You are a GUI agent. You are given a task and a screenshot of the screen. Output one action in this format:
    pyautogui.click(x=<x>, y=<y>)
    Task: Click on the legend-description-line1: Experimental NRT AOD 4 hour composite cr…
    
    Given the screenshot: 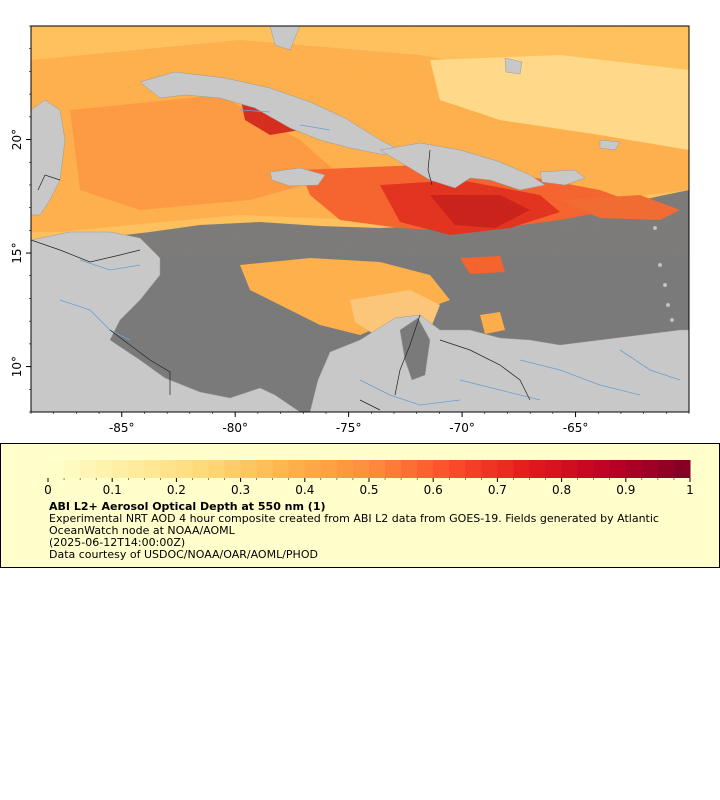 What is the action you would take?
    pyautogui.click(x=354, y=518)
    